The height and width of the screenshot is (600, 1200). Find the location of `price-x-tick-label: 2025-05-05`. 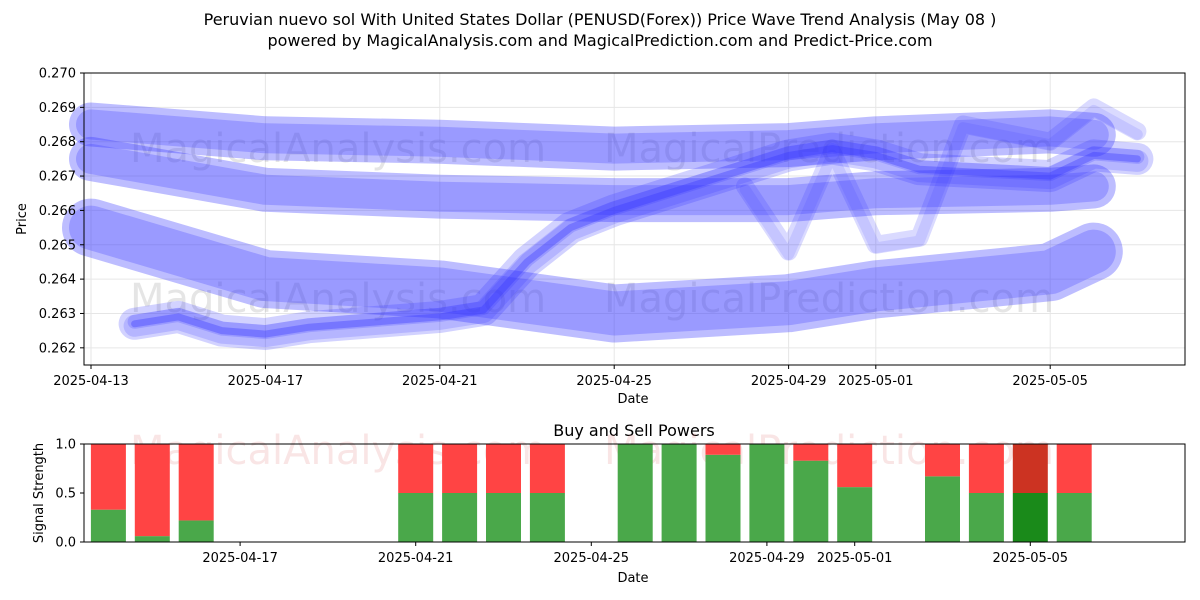

price-x-tick-label: 2025-05-05 is located at coordinates (1050, 381).